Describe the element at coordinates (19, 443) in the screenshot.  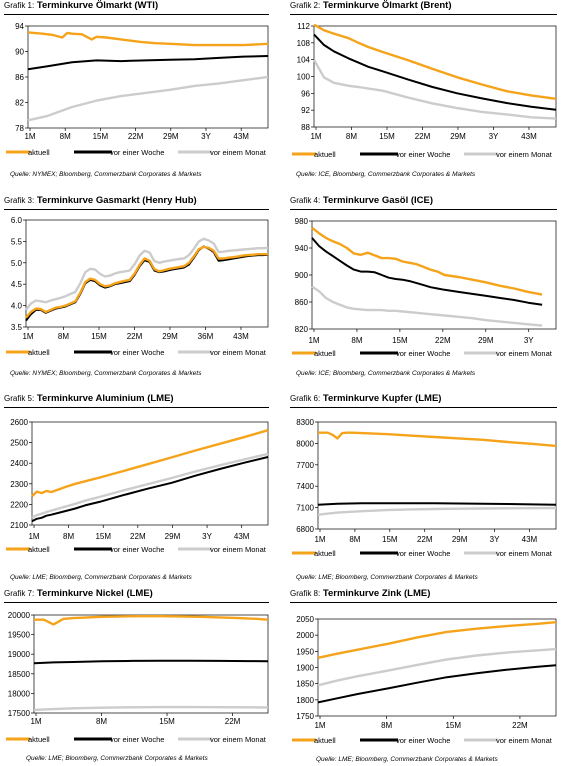
I see `y-tick-label: 2500` at that location.